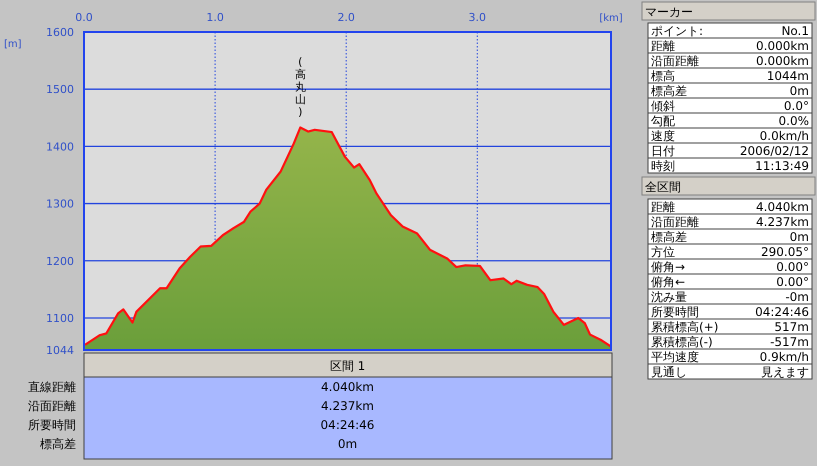 The height and width of the screenshot is (466, 817). I want to click on text: 傾斜, so click(663, 106).